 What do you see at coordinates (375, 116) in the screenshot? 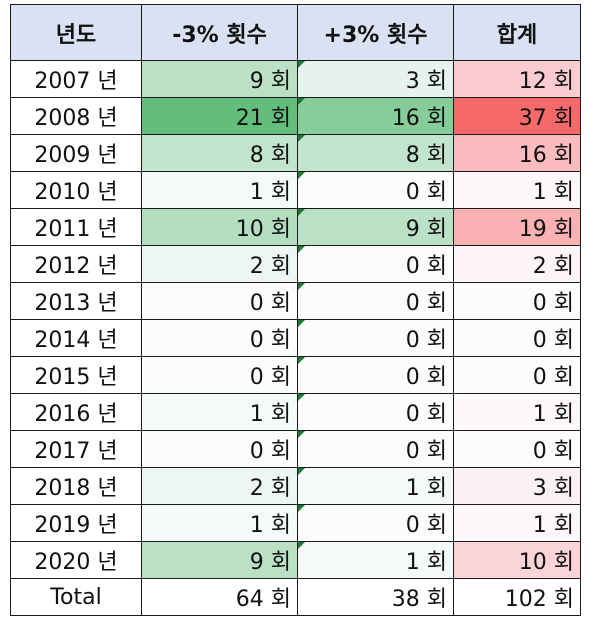
I see `plus-count-cell: 16 회` at bounding box center [375, 116].